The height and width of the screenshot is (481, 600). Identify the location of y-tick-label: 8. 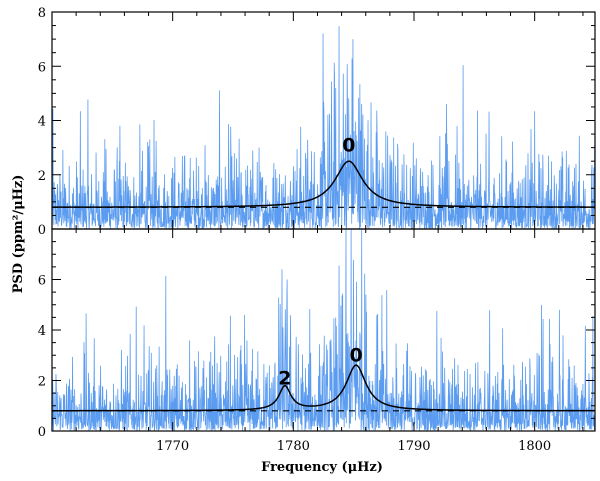
(42, 13).